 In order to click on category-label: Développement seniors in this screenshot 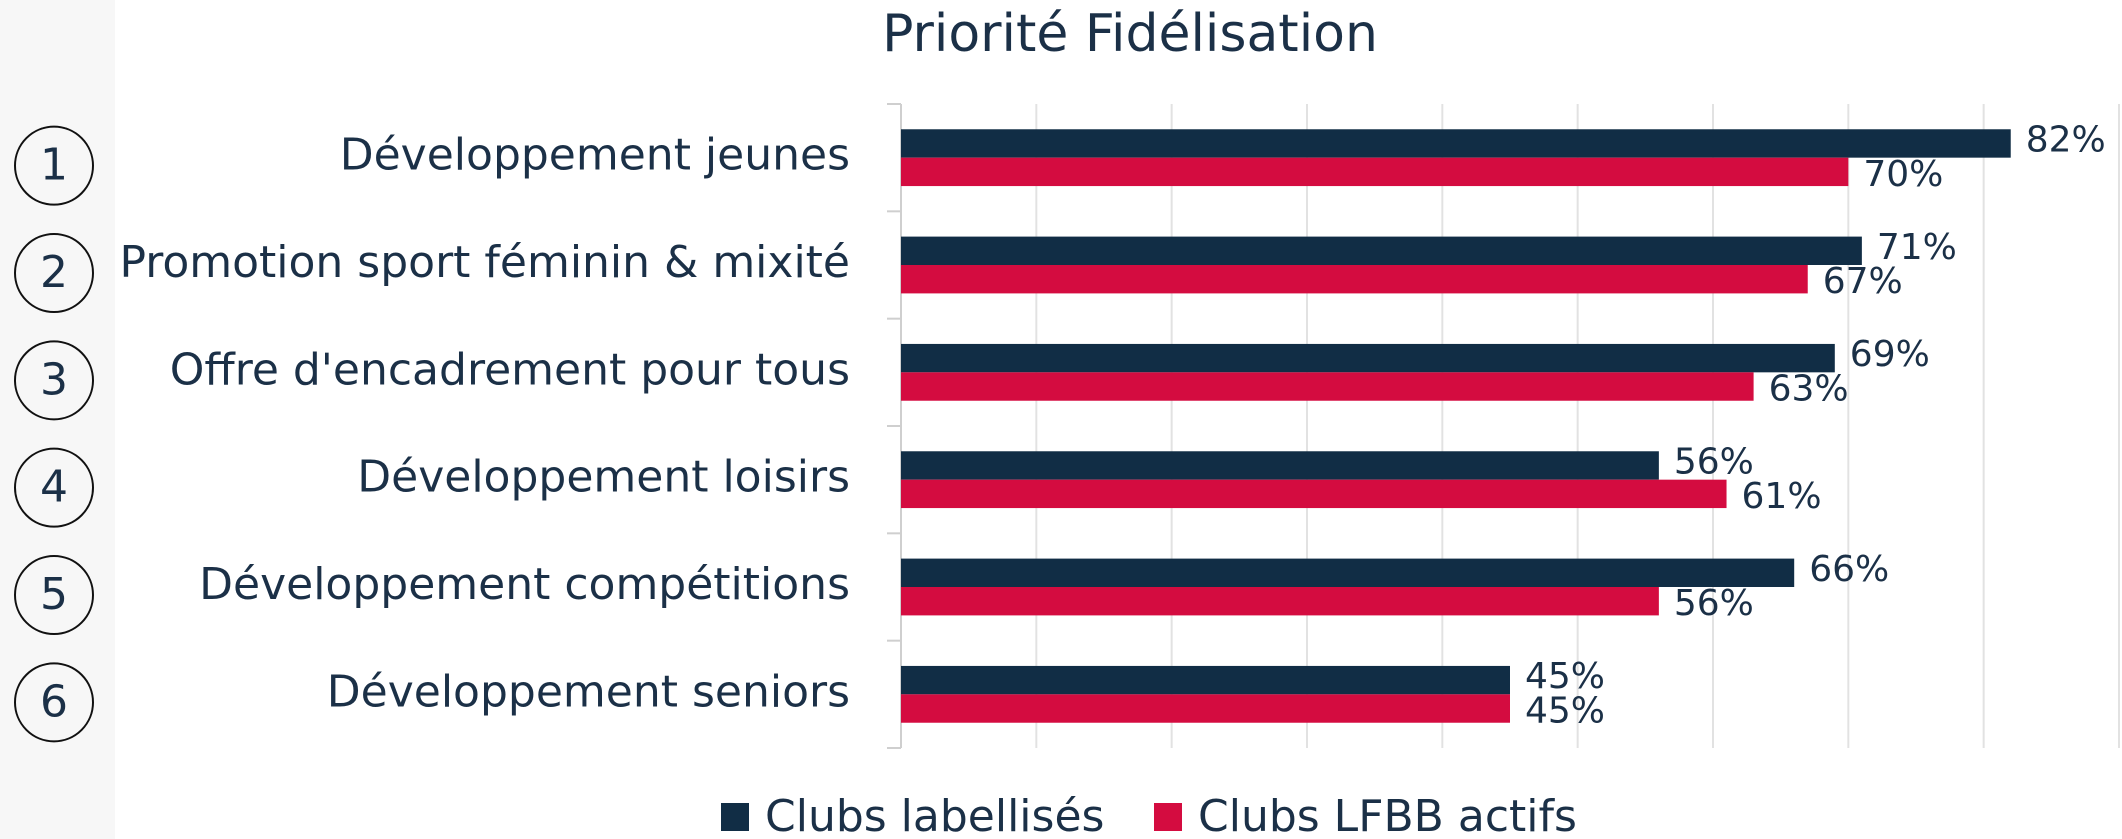, I will do `click(588, 691)`.